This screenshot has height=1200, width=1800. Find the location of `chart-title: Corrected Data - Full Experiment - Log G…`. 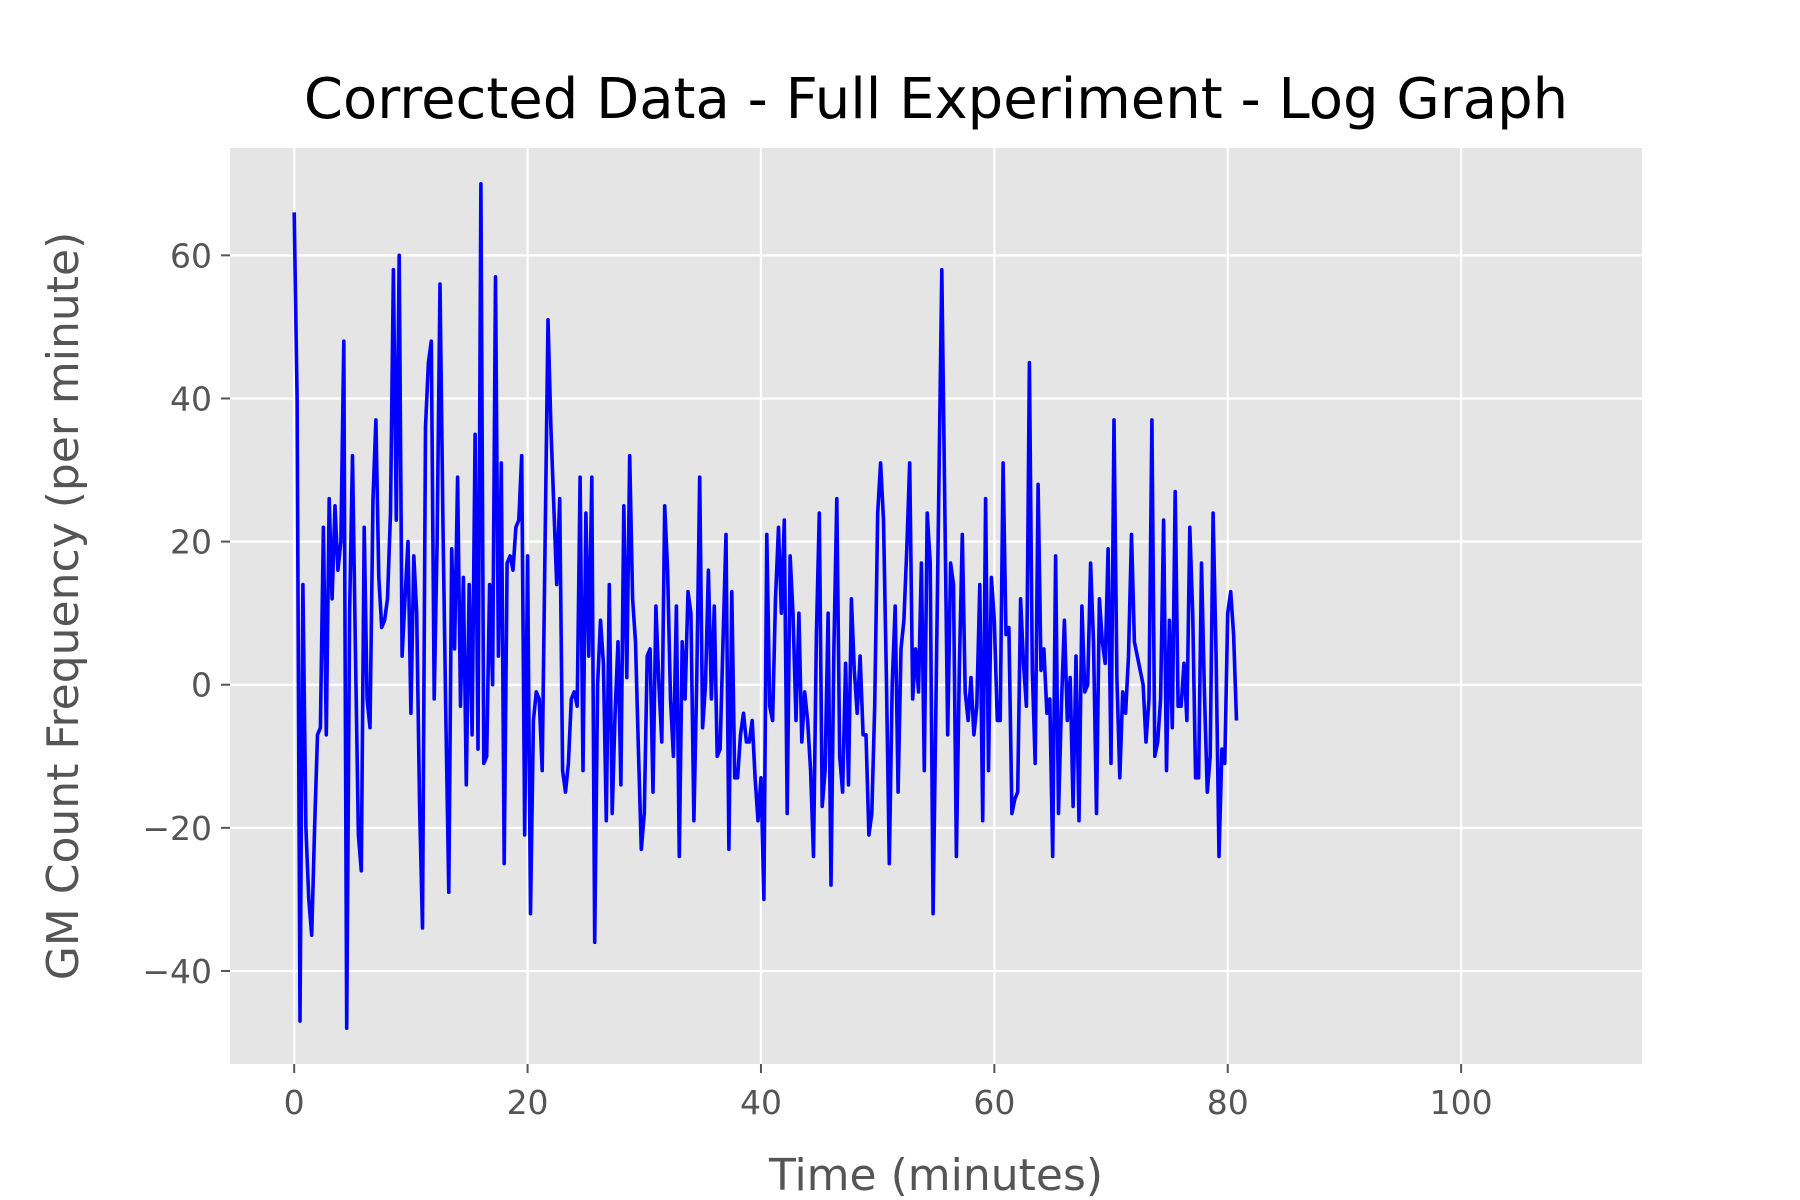

chart-title: Corrected Data - Full Experiment - Log G… is located at coordinates (936, 99).